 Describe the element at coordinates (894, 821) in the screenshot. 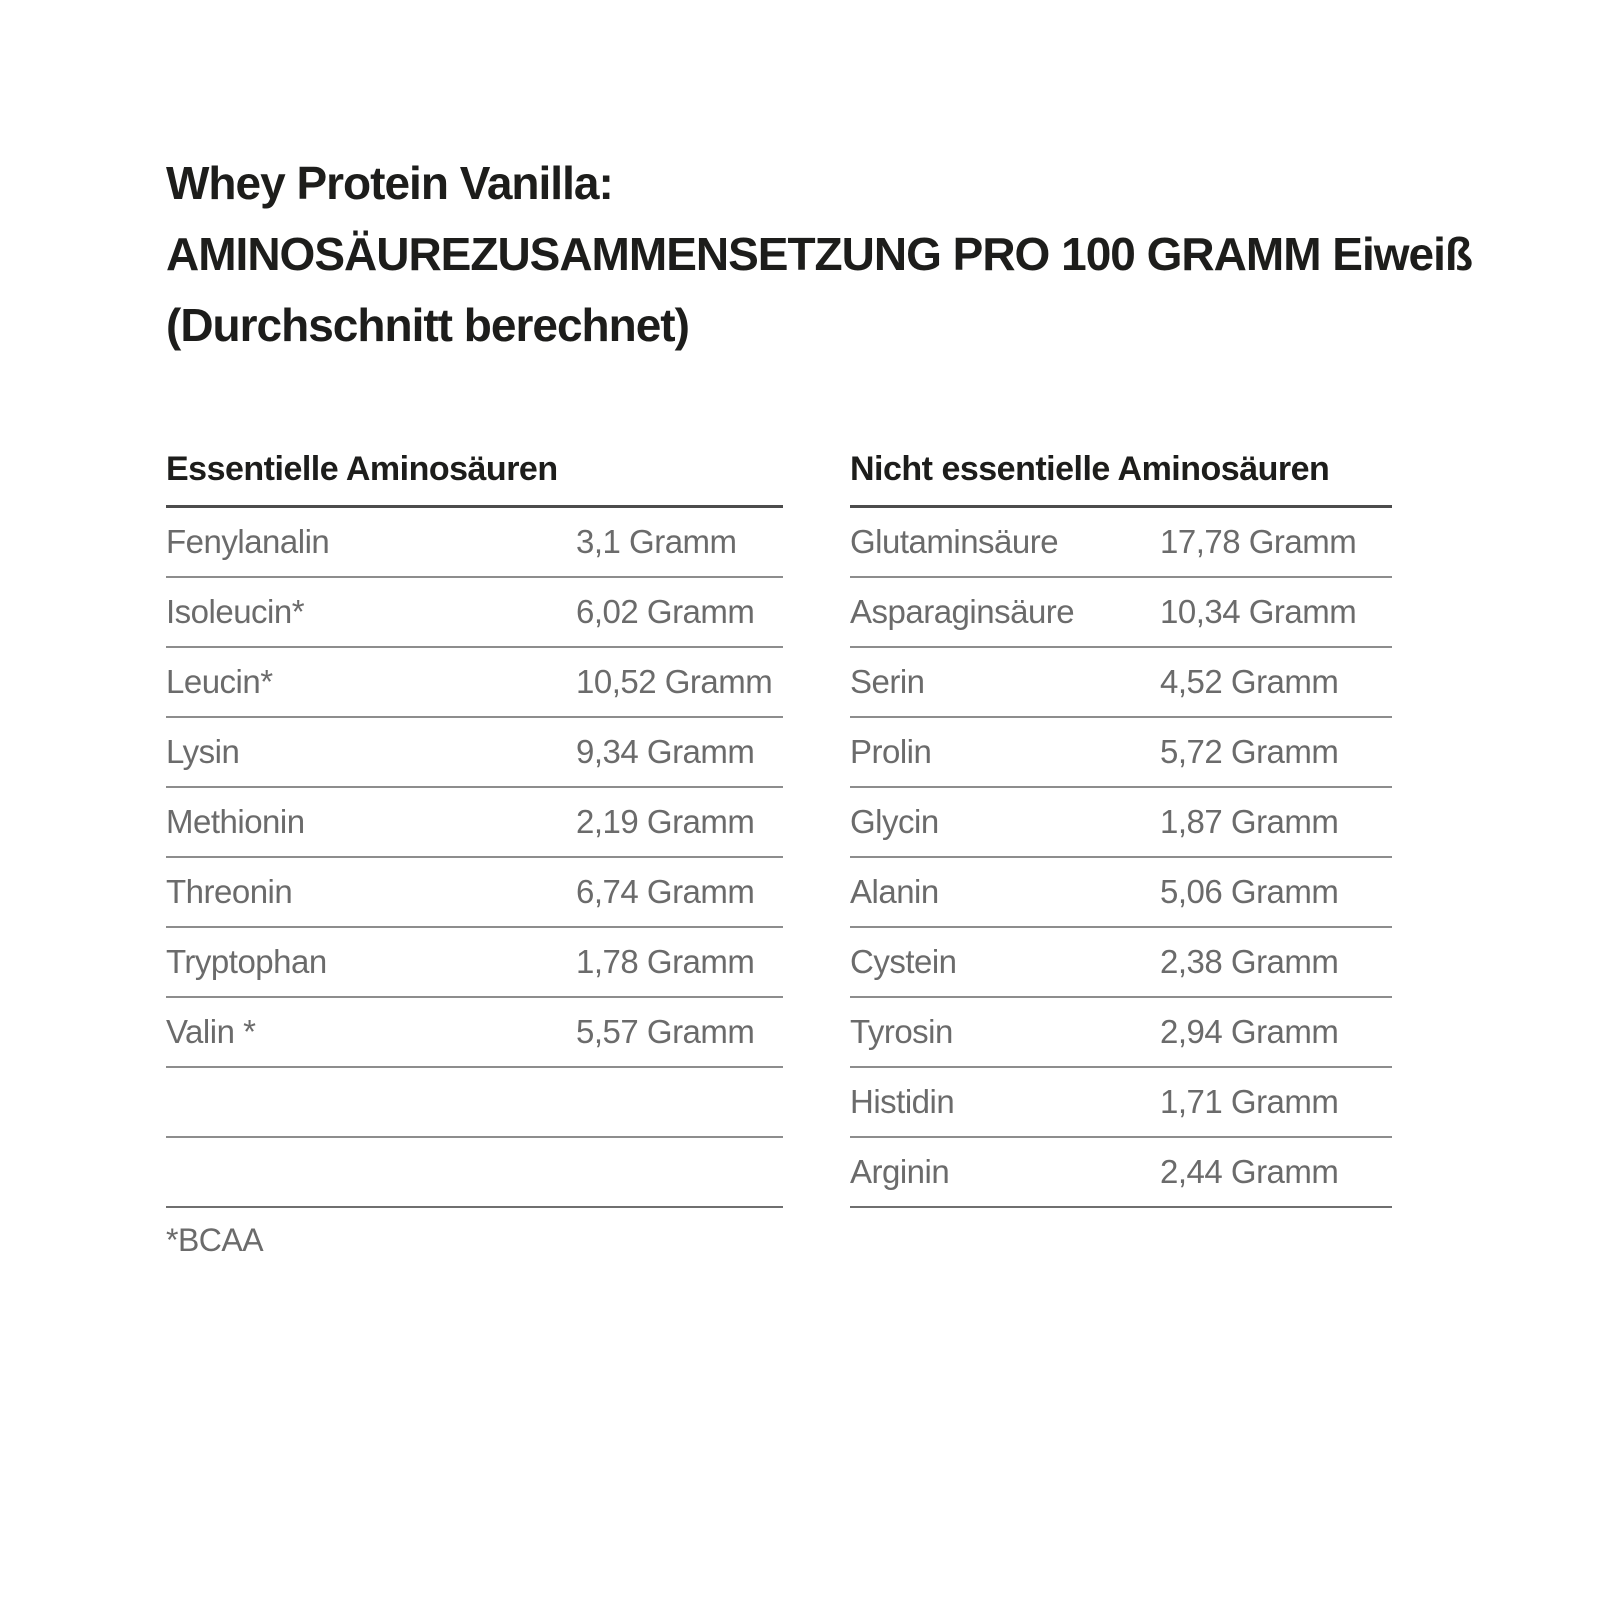

I see `amino-acid-name: Glycin` at that location.